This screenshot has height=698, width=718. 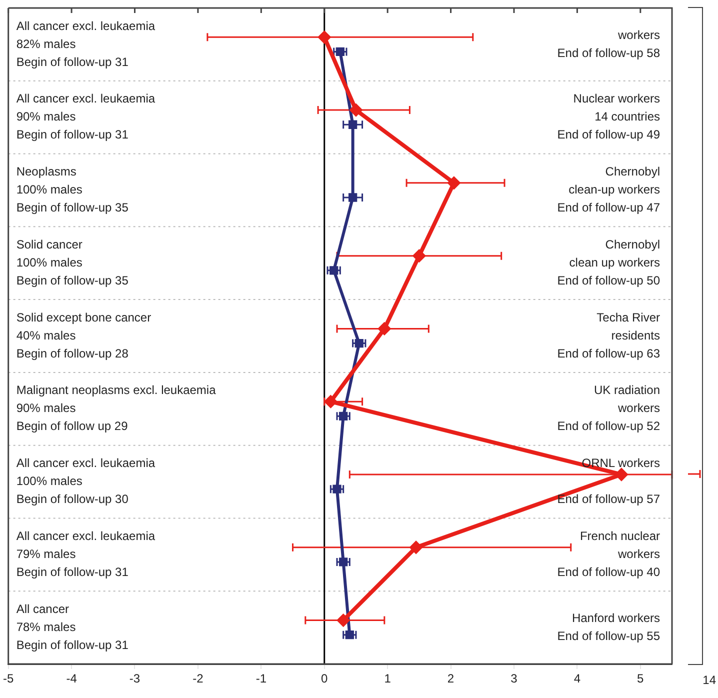 What do you see at coordinates (72, 679) in the screenshot?
I see `x-tick-label: -4` at bounding box center [72, 679].